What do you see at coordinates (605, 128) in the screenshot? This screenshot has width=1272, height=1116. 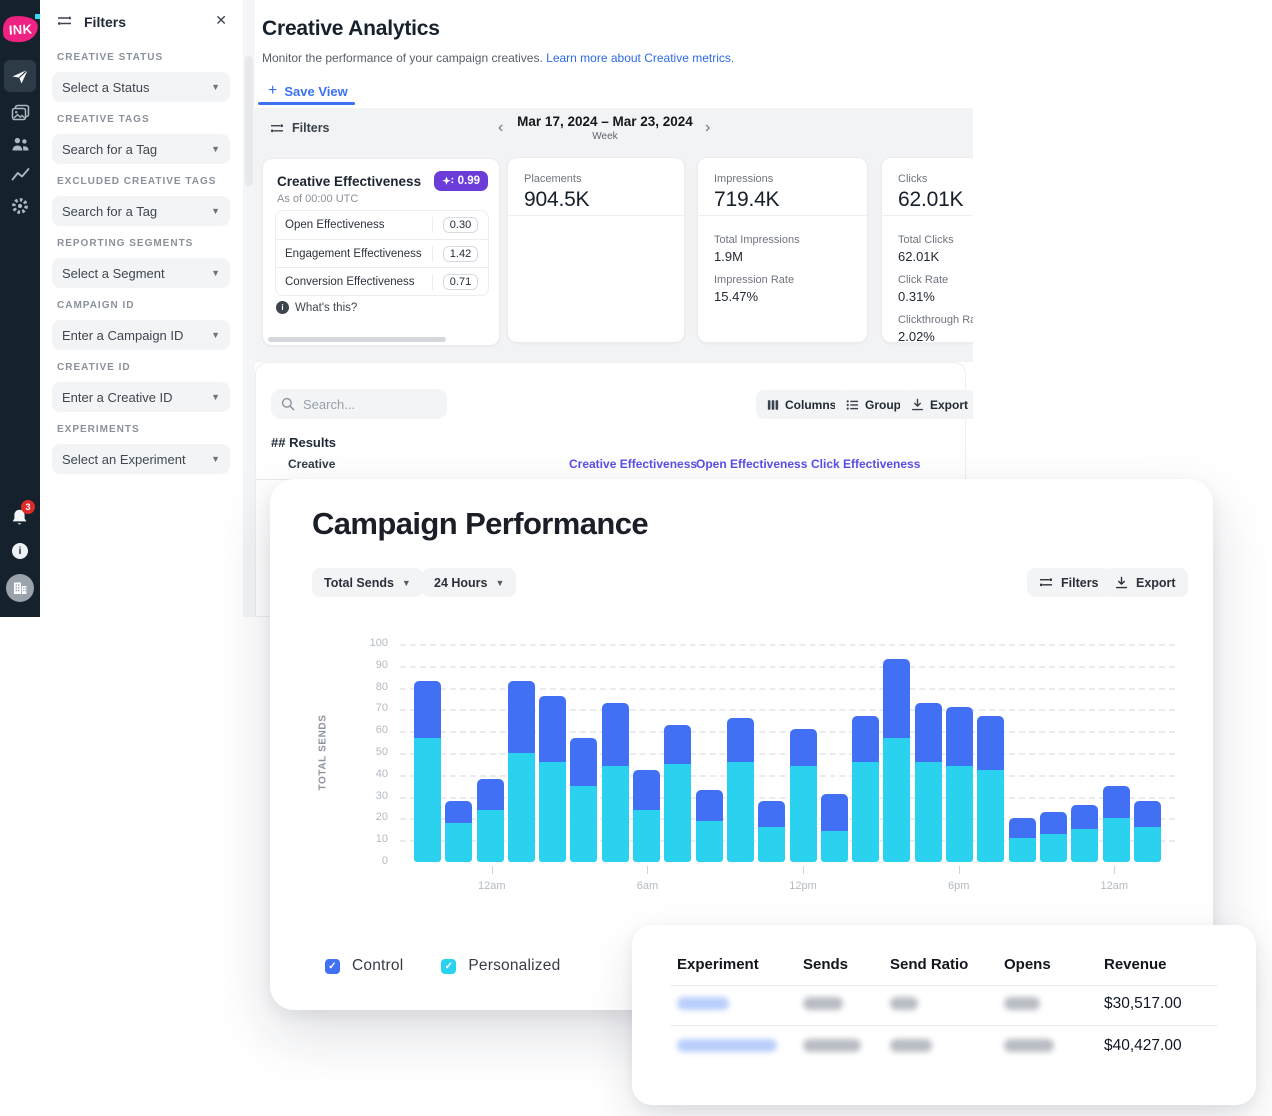 I see `date-range-picker: Mar 17, 2024 – Mar 23, 2024 Week` at bounding box center [605, 128].